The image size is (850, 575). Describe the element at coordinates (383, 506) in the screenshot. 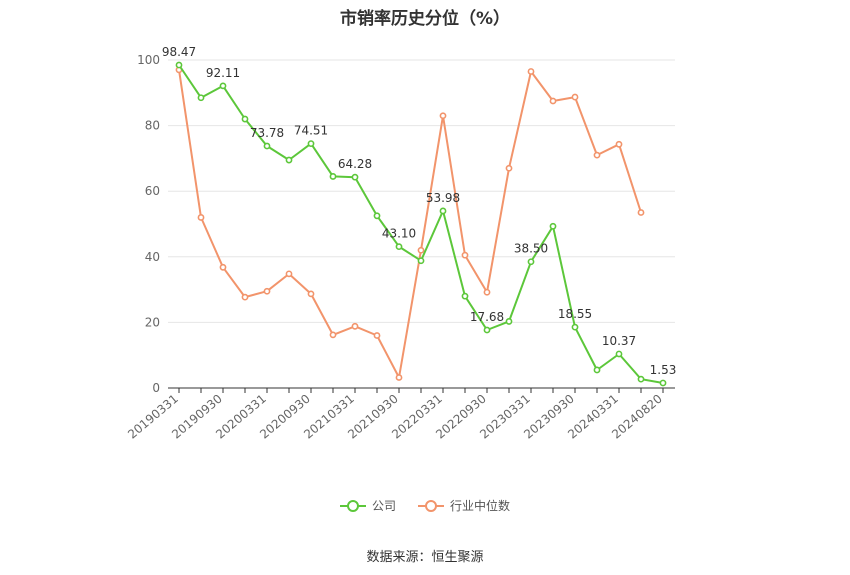

I see `legend-label-company: 公司` at that location.